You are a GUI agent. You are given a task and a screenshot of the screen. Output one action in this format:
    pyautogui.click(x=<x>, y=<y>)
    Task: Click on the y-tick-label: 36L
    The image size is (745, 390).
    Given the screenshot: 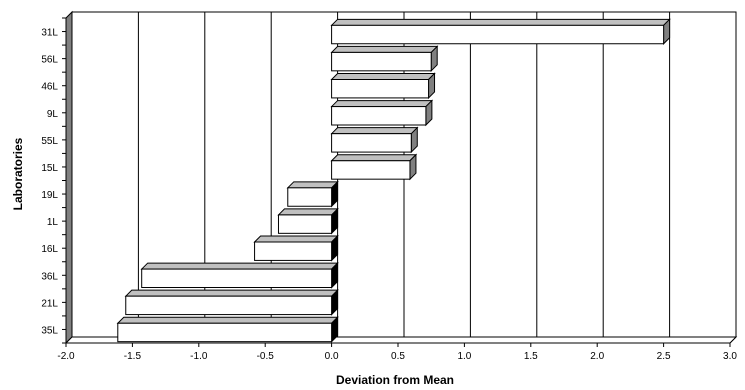 What is the action you would take?
    pyautogui.click(x=49, y=276)
    